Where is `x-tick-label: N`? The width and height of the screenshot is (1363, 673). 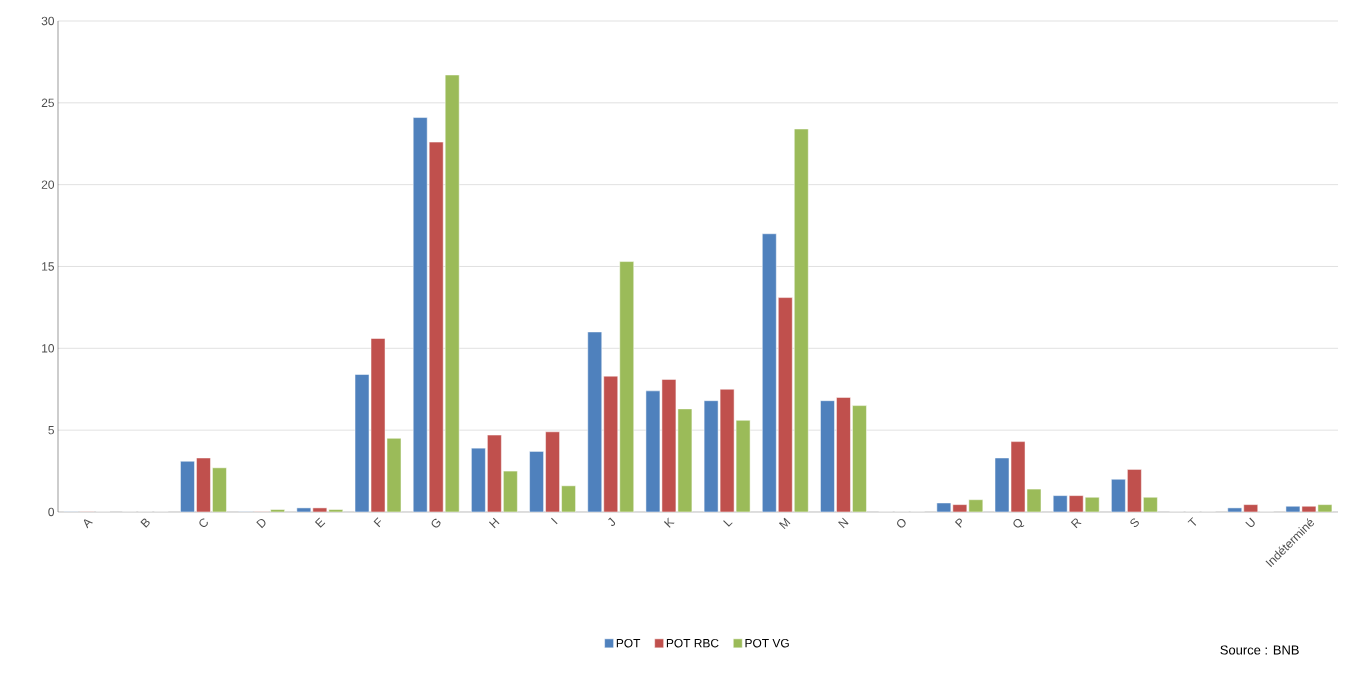
x-tick-label: N is located at coordinates (843, 523).